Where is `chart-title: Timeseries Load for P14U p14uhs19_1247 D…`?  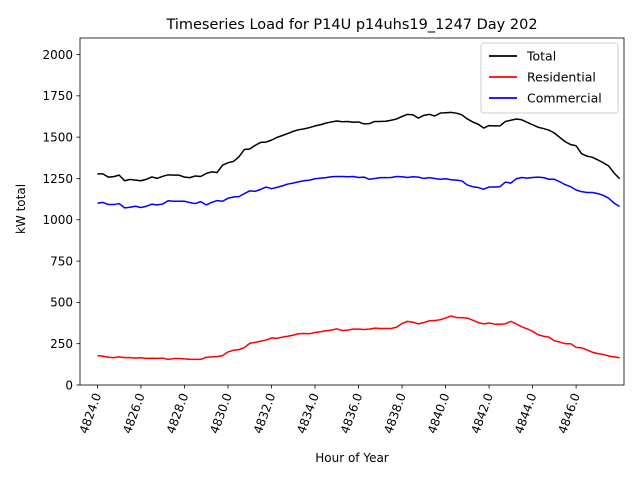 chart-title: Timeseries Load for P14U p14uhs19_1247 D… is located at coordinates (351, 25).